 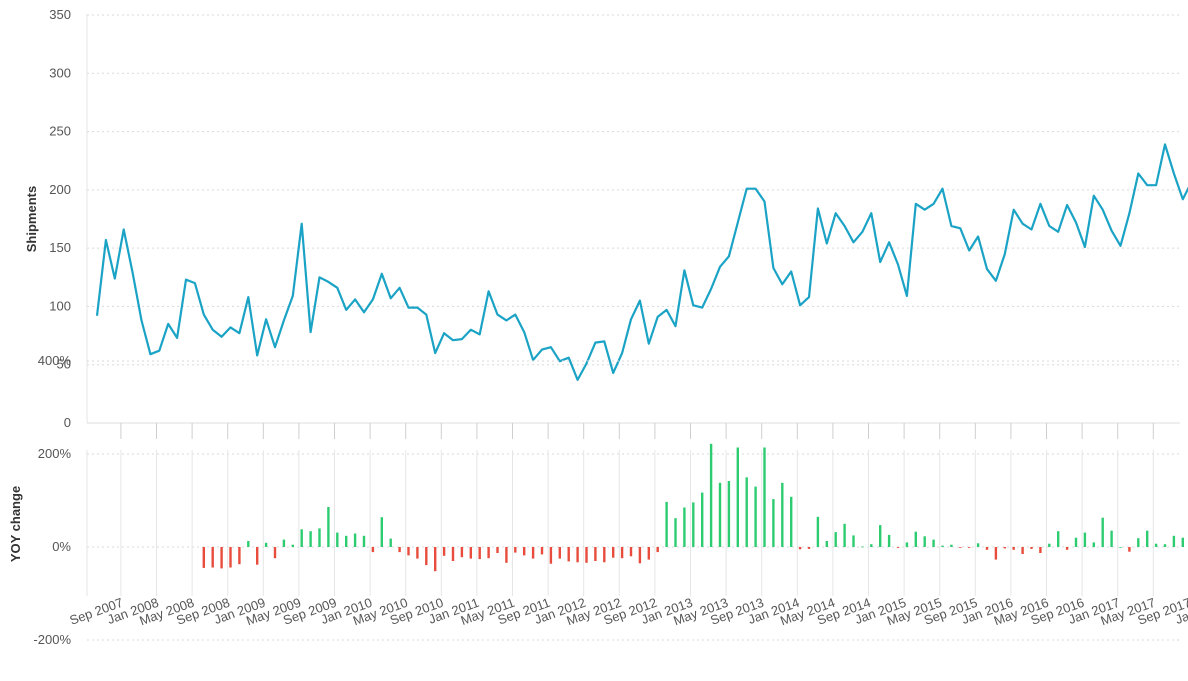 I want to click on y-tick-label: -200%, so click(x=52, y=639).